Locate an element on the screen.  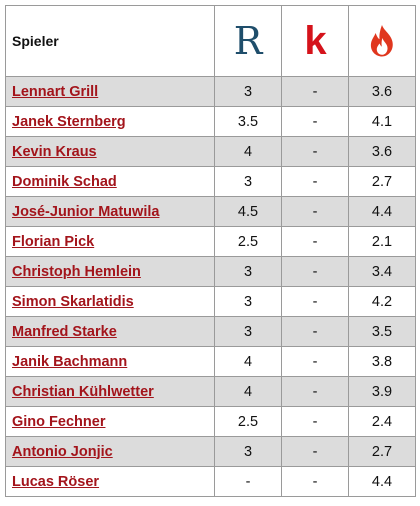
table-row: Gino Fechner 2.5-2.4 is located at coordinates (210, 421).